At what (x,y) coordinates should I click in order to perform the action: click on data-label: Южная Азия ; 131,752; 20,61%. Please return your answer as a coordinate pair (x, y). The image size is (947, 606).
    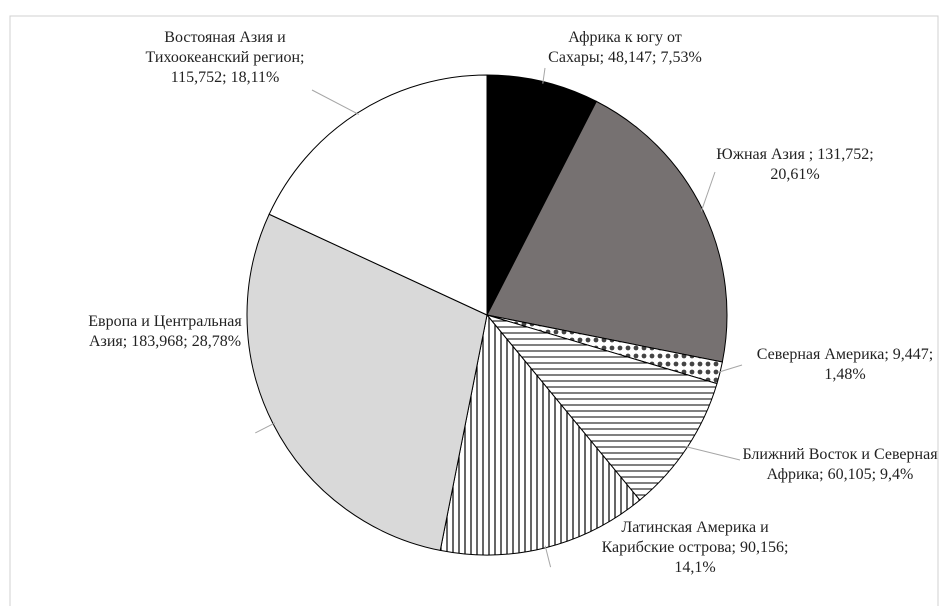
    Looking at the image, I should click on (795, 165).